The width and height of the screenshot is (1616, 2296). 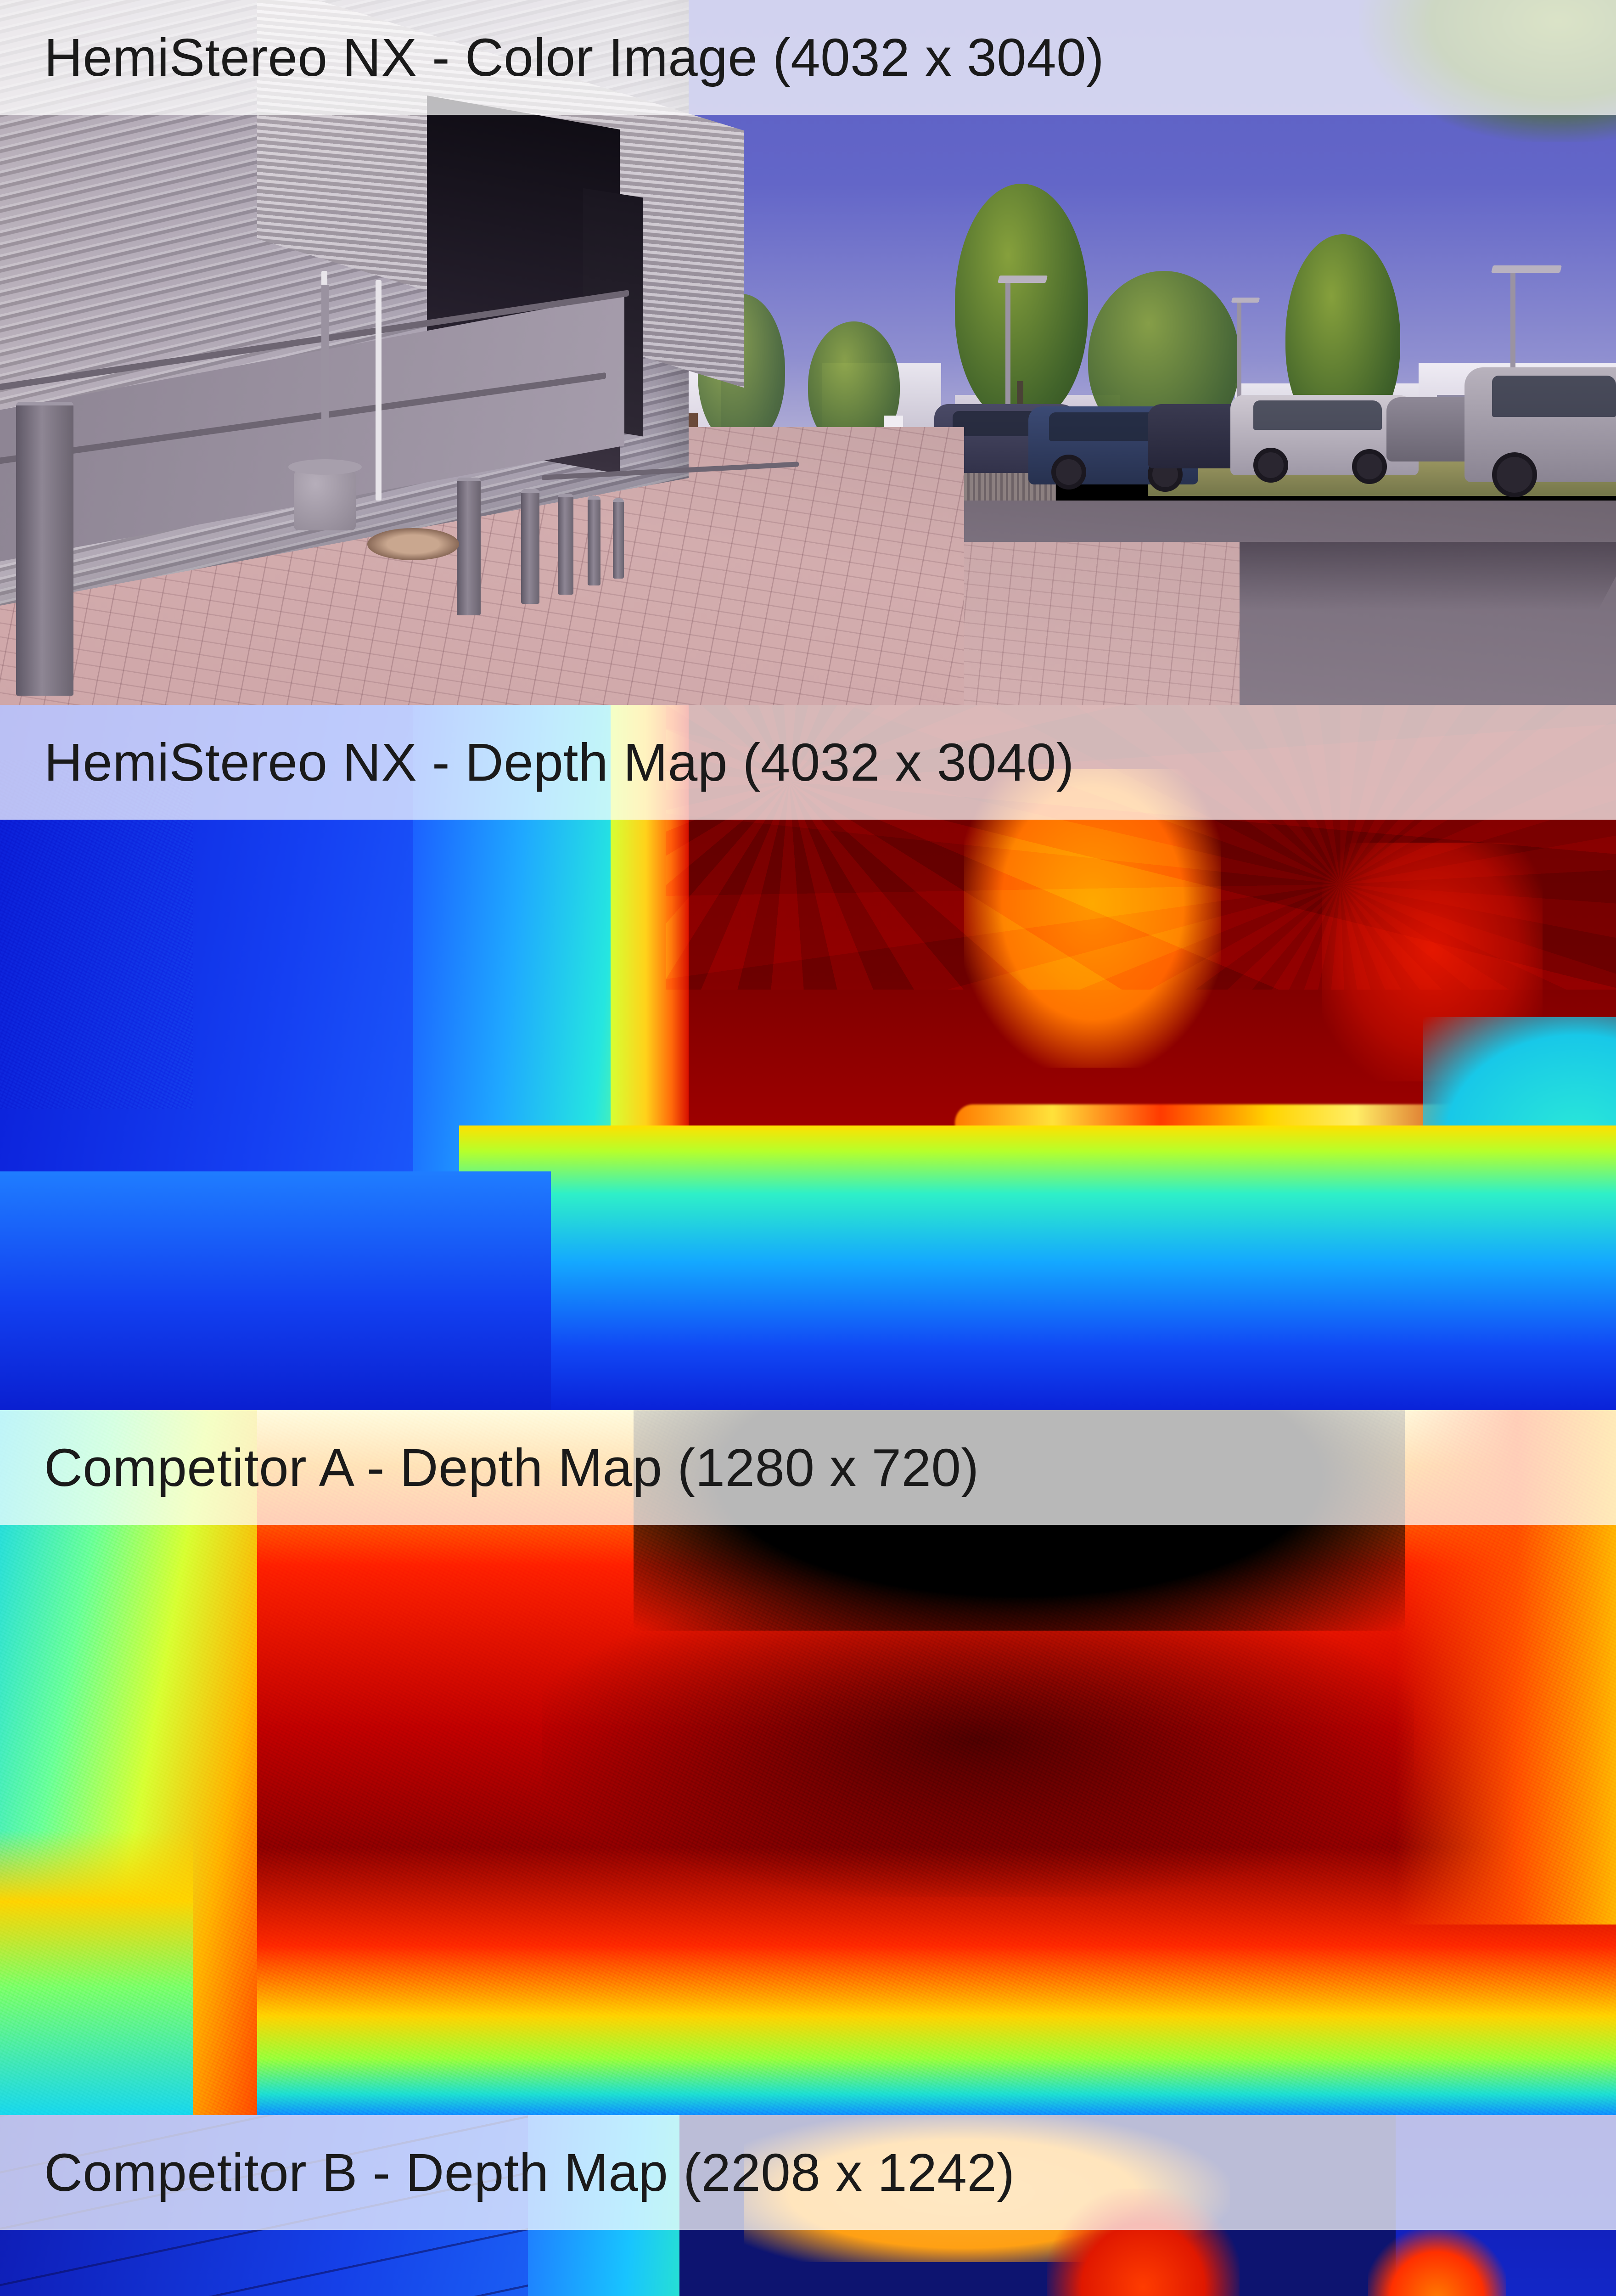 What do you see at coordinates (325, 467) in the screenshot?
I see `waste-bin-lid` at bounding box center [325, 467].